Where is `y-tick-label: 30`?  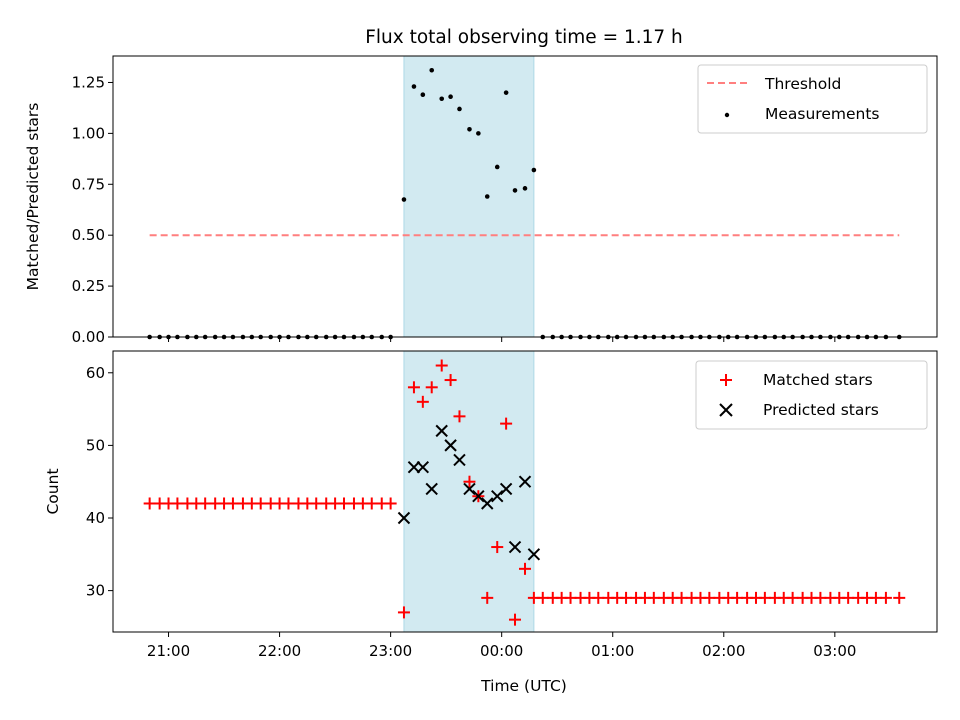 y-tick-label: 30 is located at coordinates (95, 591).